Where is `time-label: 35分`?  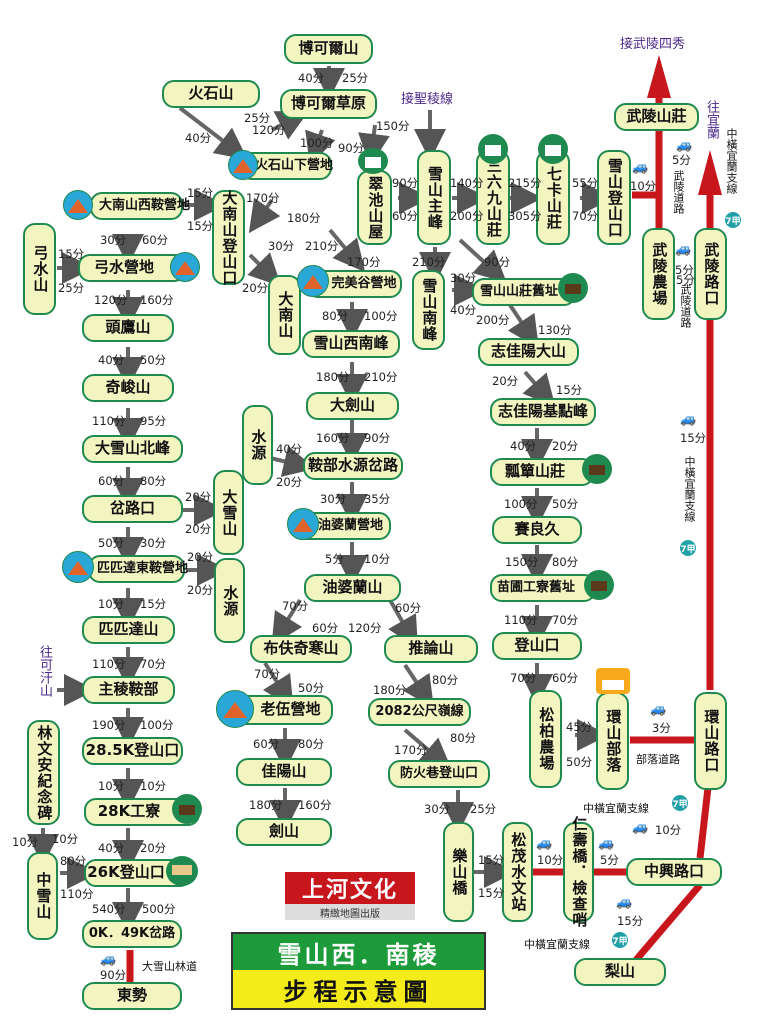
time-label: 35分 is located at coordinates (377, 499).